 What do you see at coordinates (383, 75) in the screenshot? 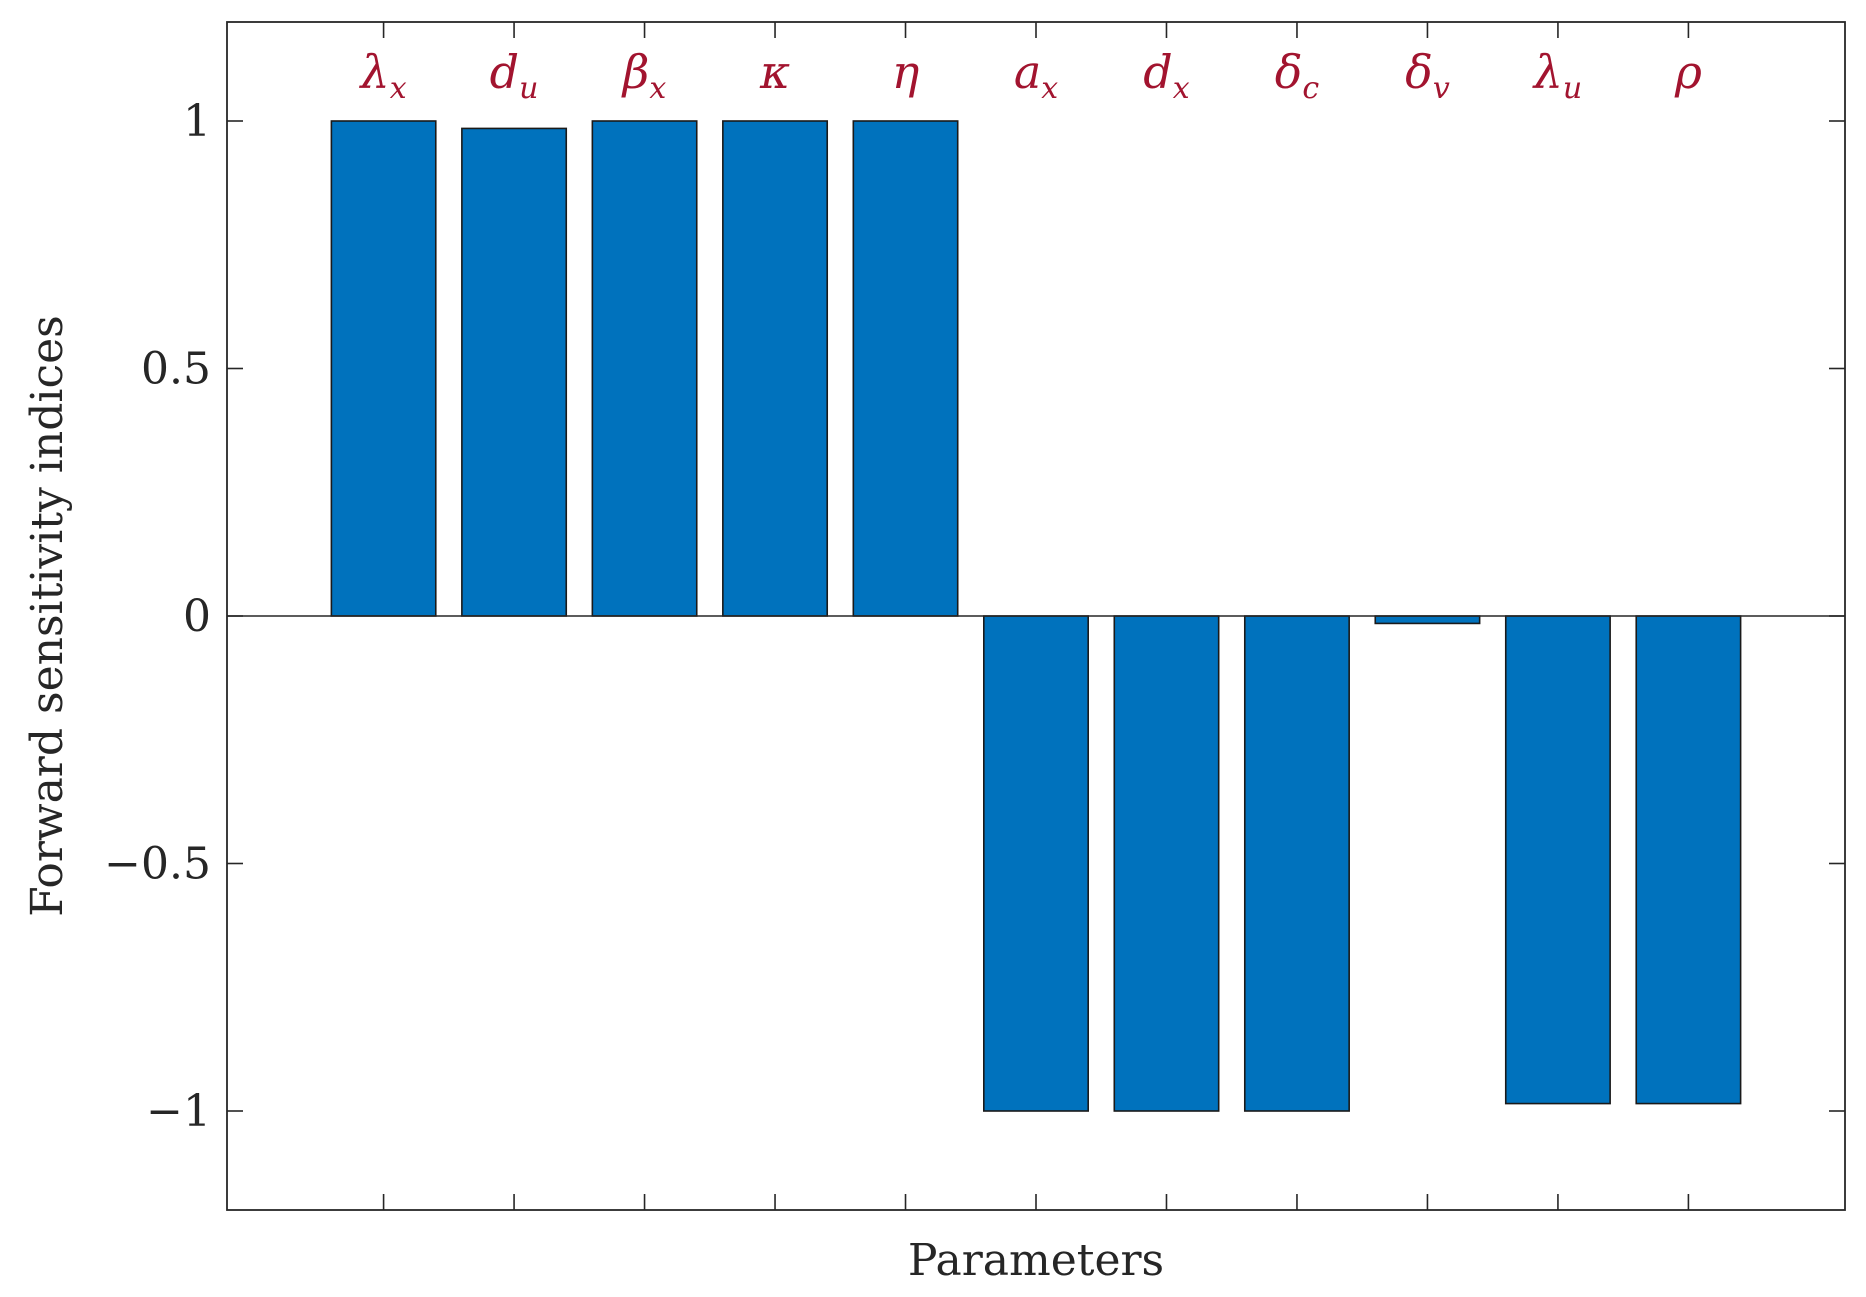
I see `param-label-1: λx` at bounding box center [383, 75].